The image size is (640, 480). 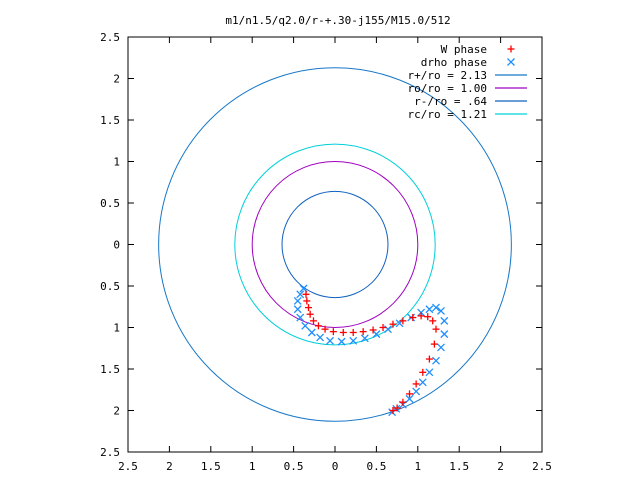 What do you see at coordinates (464, 49) in the screenshot?
I see `legend-label: W phase` at bounding box center [464, 49].